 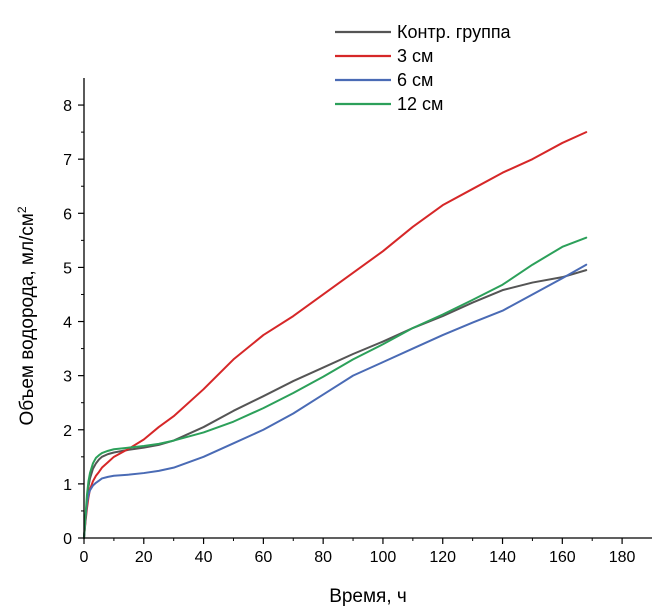 I want to click on legend-label-1: Контр. группа, so click(x=454, y=32).